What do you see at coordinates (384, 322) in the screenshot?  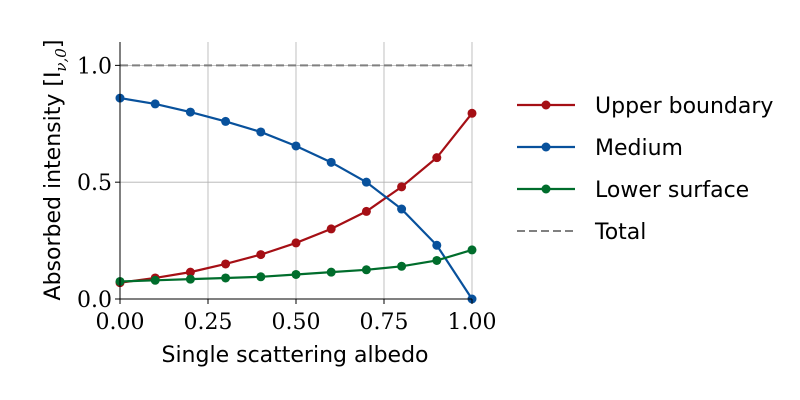 I see `x-tick-label-3: 0.75` at bounding box center [384, 322].